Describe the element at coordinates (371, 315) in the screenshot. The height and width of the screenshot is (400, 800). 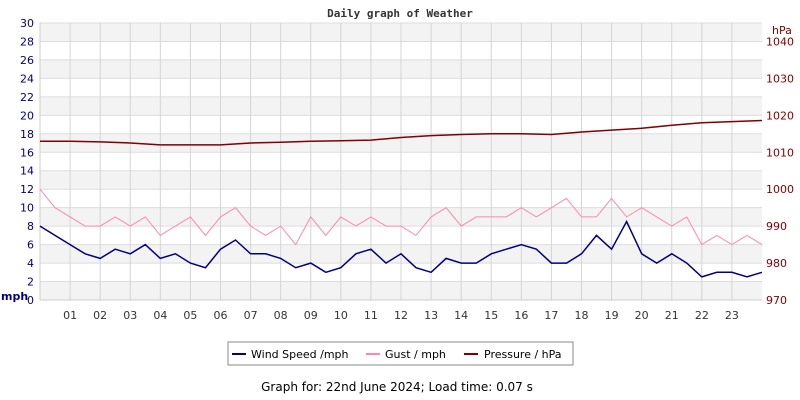
I see `x-tick-label: 11` at that location.